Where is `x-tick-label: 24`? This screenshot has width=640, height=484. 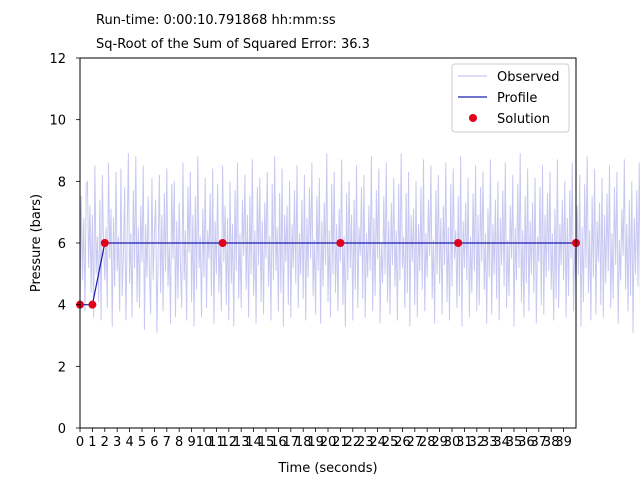
x-tick-label: 24 is located at coordinates (377, 442).